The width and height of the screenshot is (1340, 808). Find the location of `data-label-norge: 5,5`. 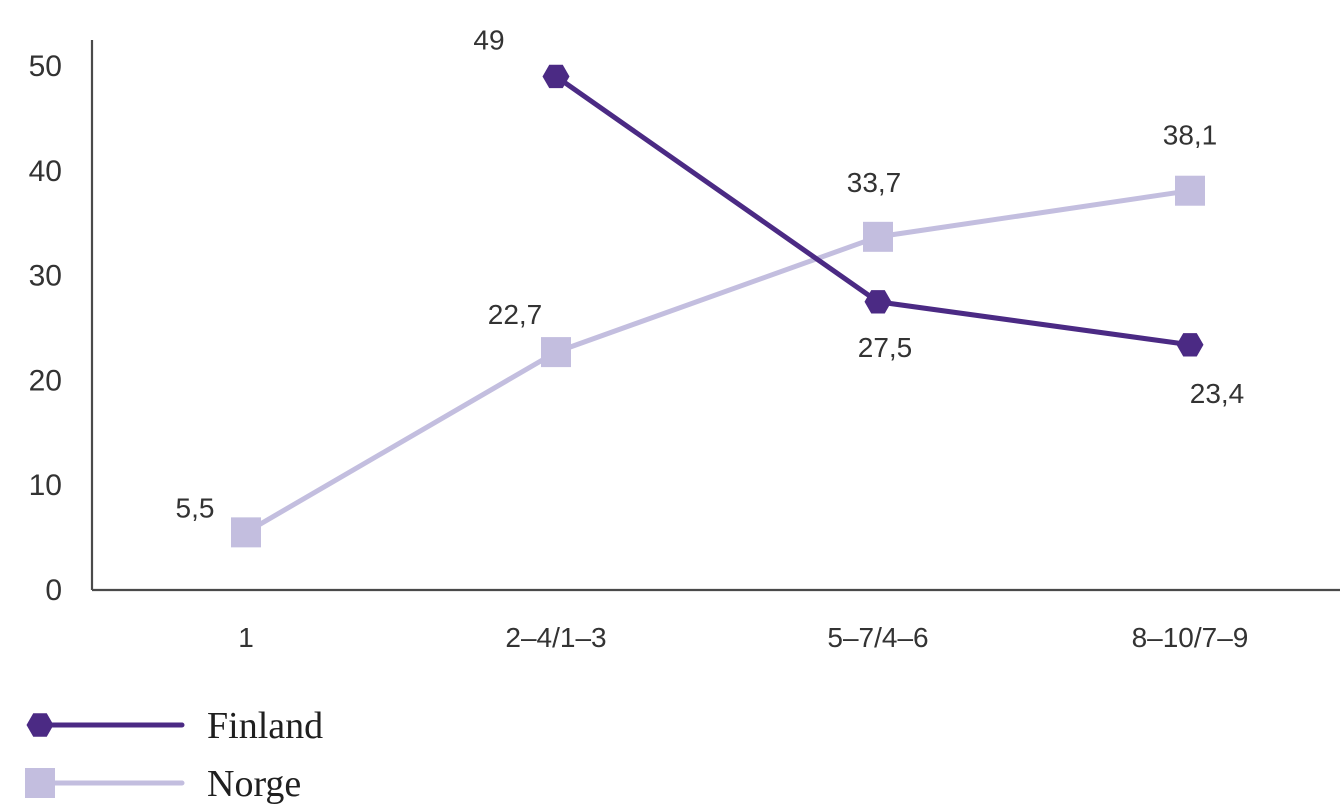

data-label-norge: 5,5 is located at coordinates (195, 507).